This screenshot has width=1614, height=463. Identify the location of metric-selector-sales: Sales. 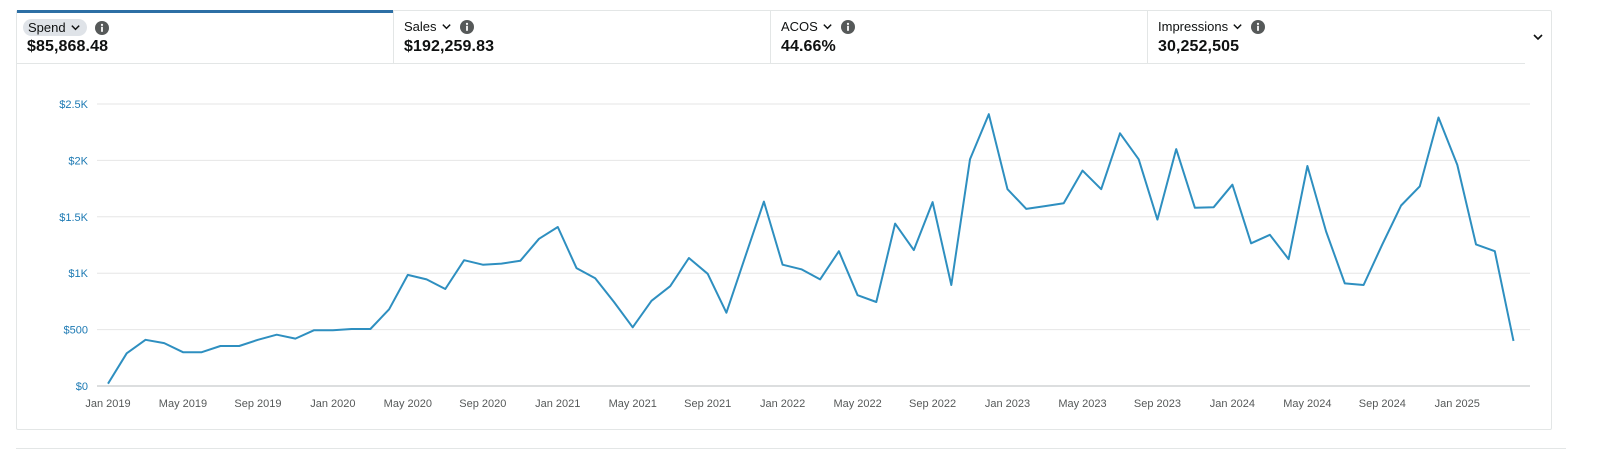
(428, 26).